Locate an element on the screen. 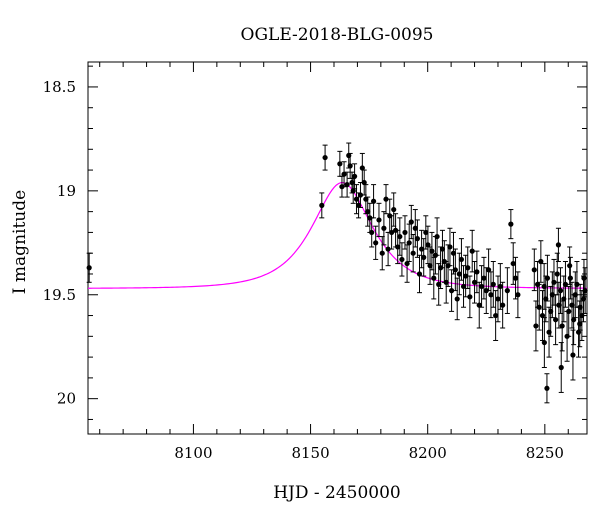  x-tick-label: 8100 is located at coordinates (193, 453).